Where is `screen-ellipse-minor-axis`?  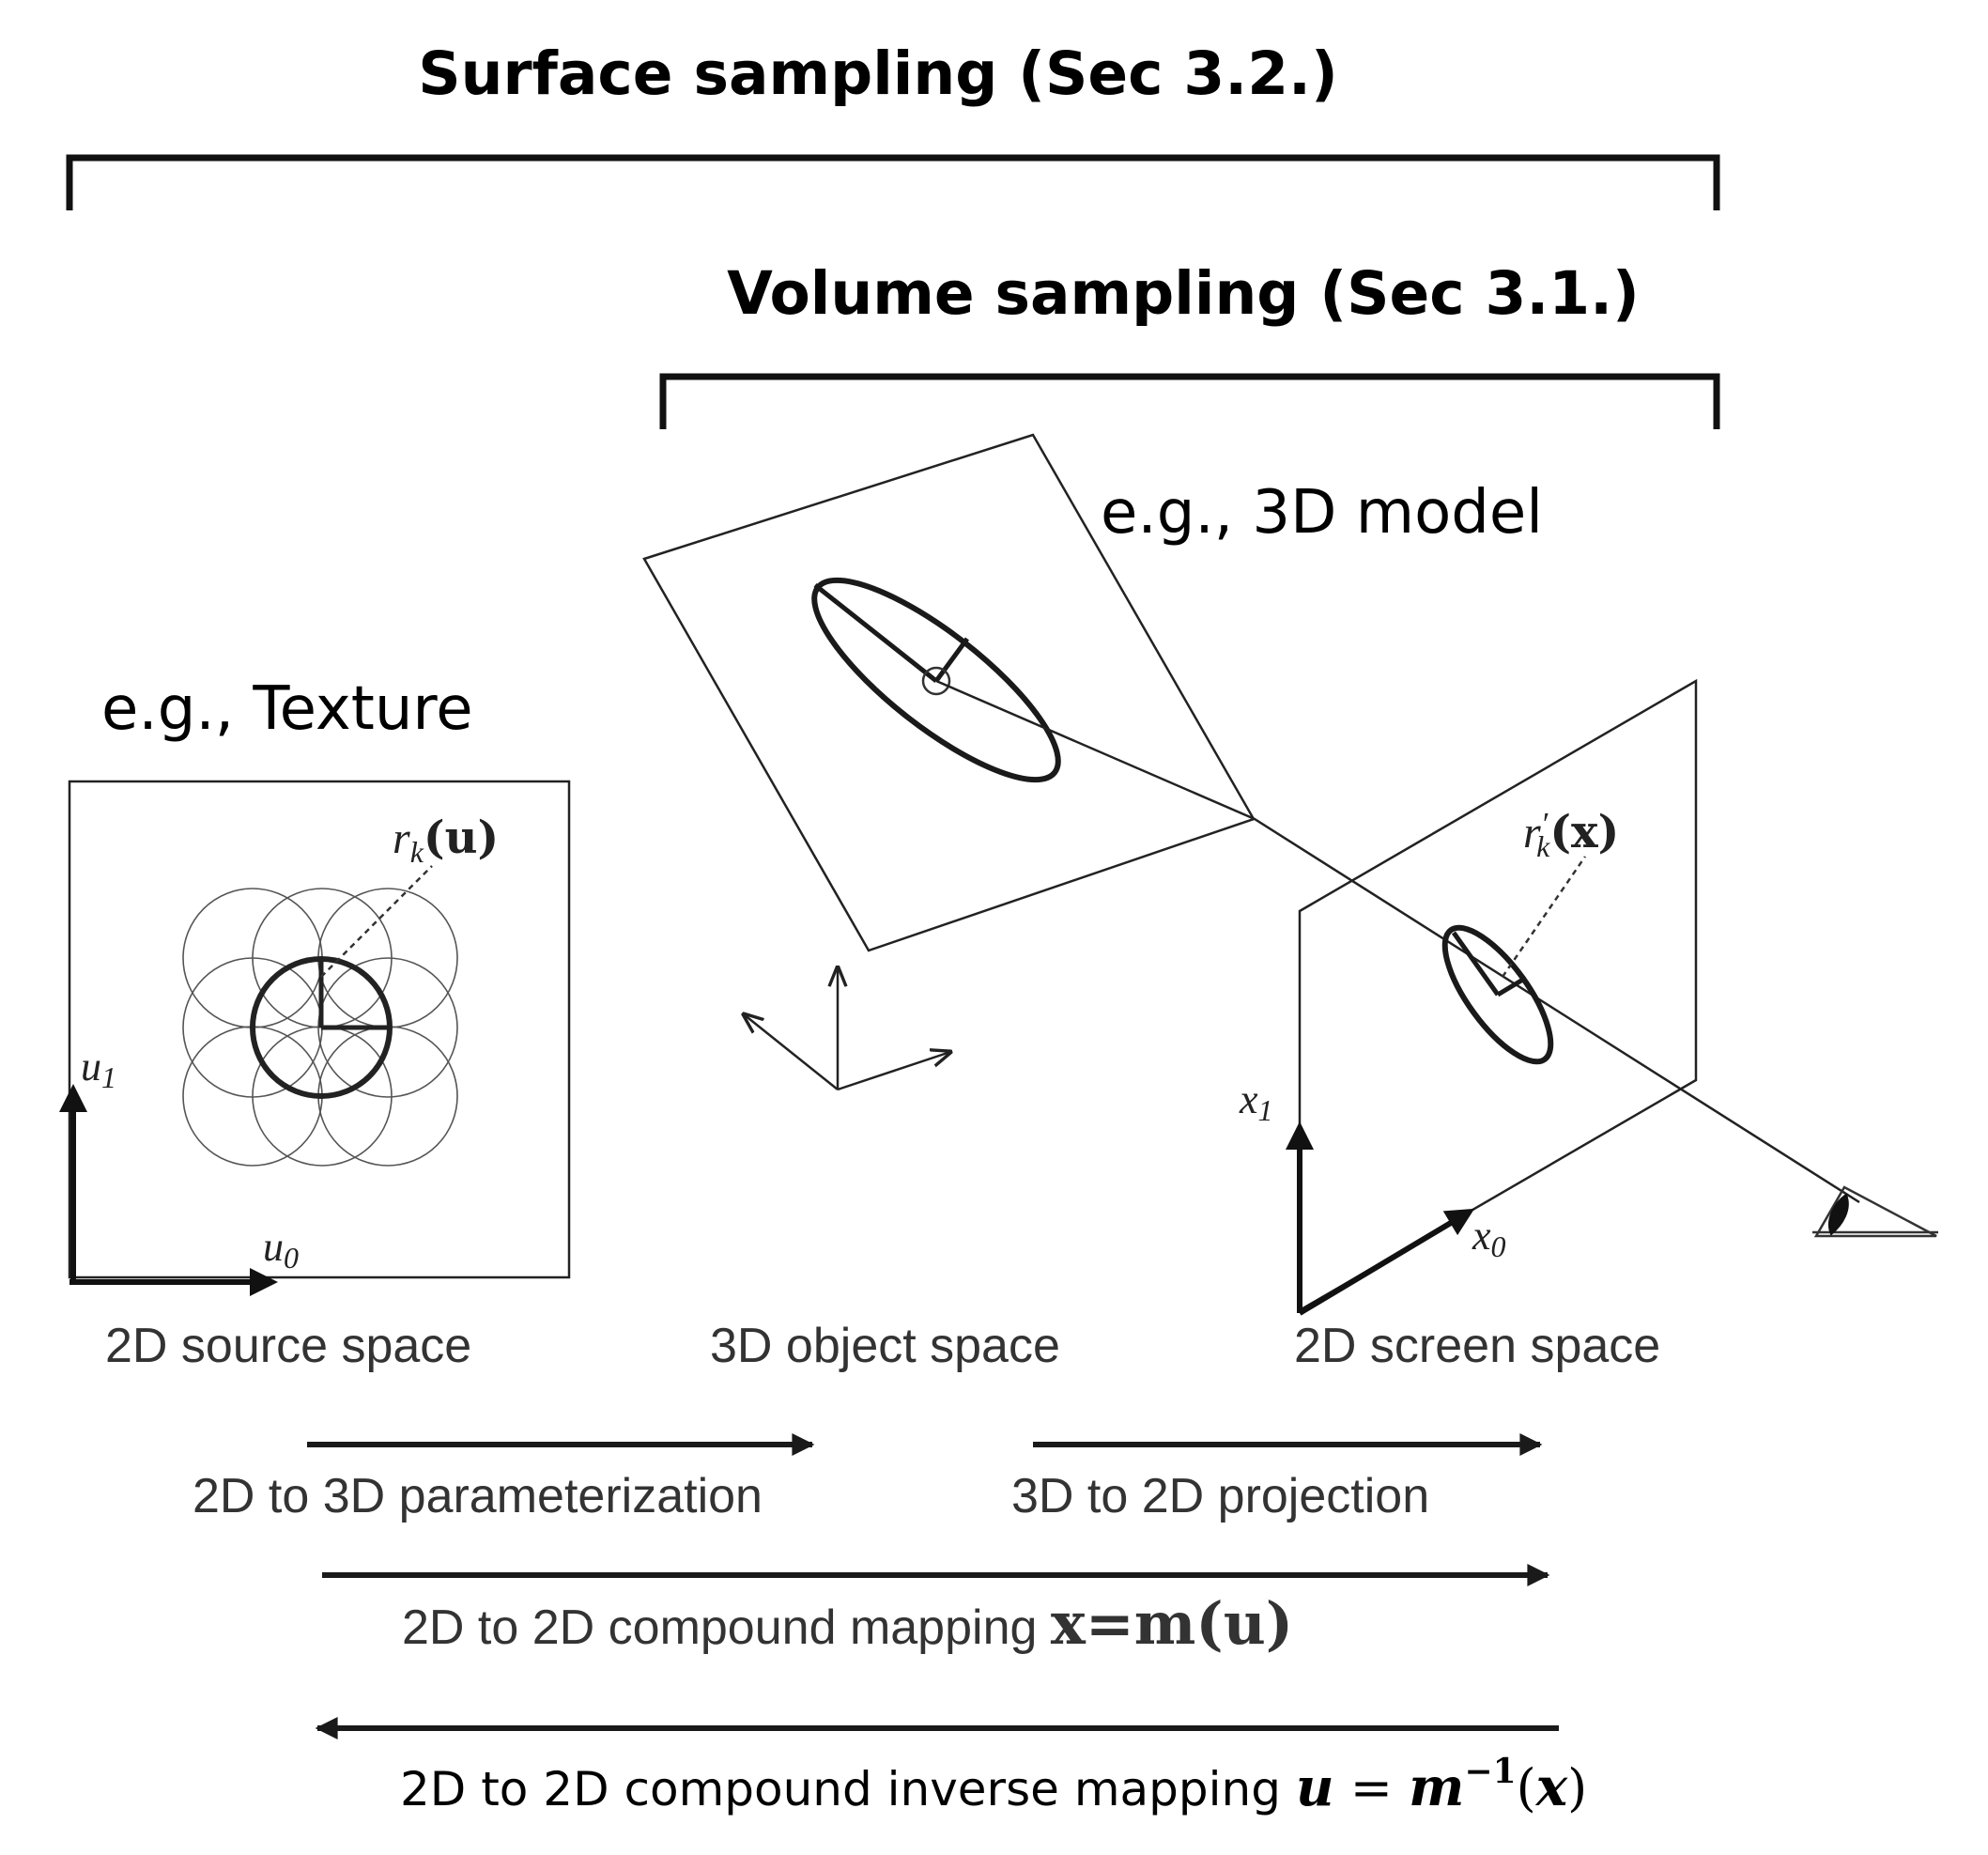 screen-ellipse-minor-axis is located at coordinates (1512, 986).